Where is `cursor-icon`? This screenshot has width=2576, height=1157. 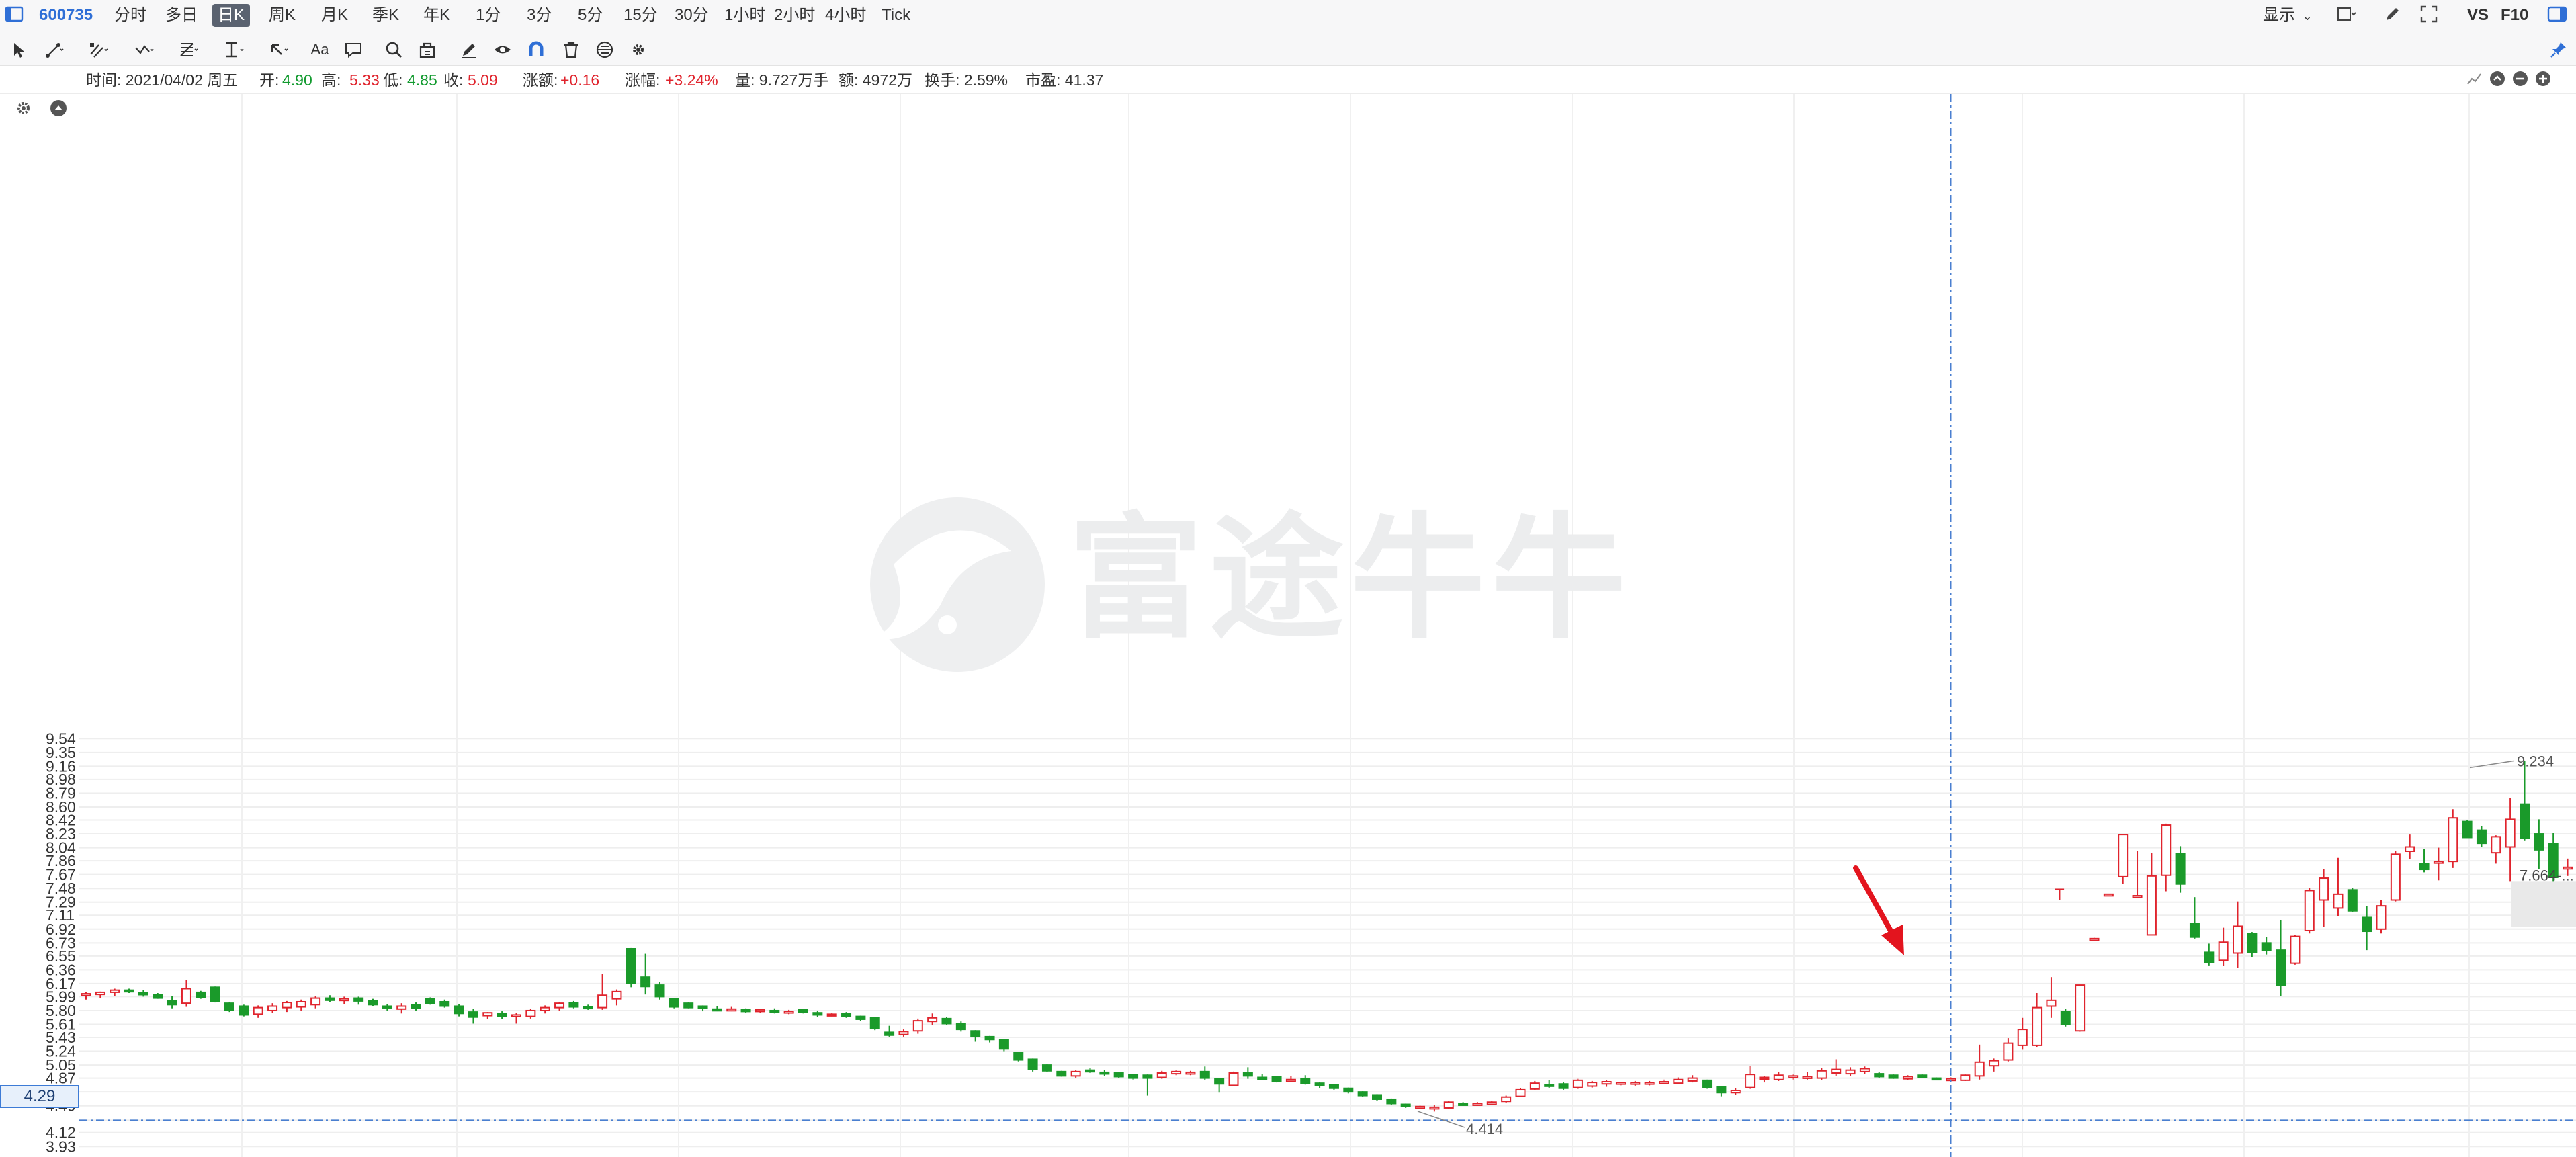
cursor-icon is located at coordinates (19, 50).